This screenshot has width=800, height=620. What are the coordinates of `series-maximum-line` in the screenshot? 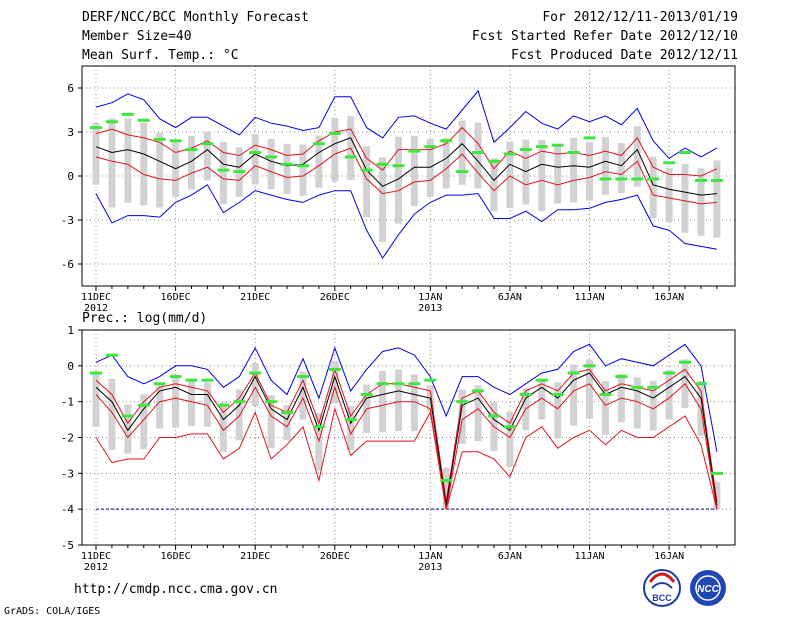 It's located at (406, 397).